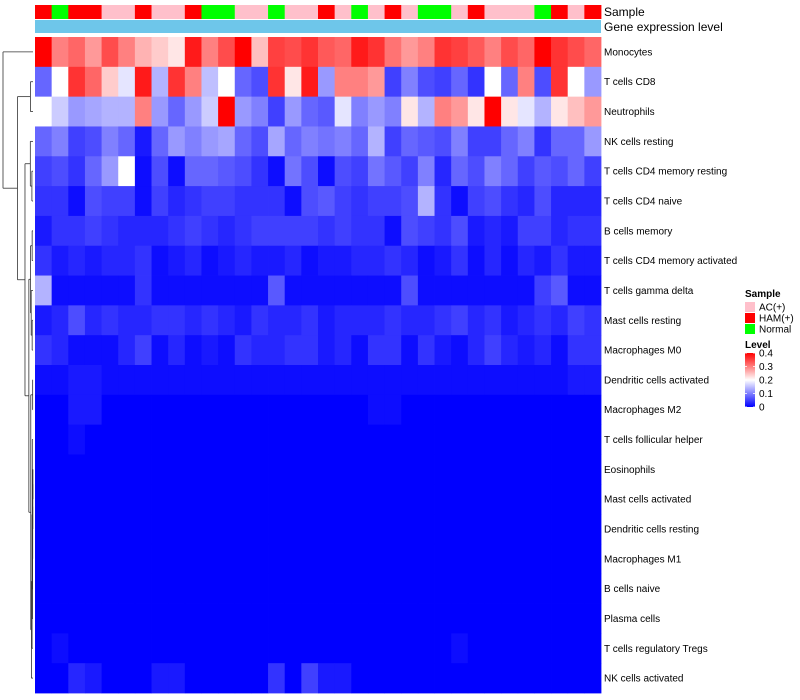  What do you see at coordinates (772, 308) in the screenshot?
I see `sample-legend-label: AC(+)` at bounding box center [772, 308].